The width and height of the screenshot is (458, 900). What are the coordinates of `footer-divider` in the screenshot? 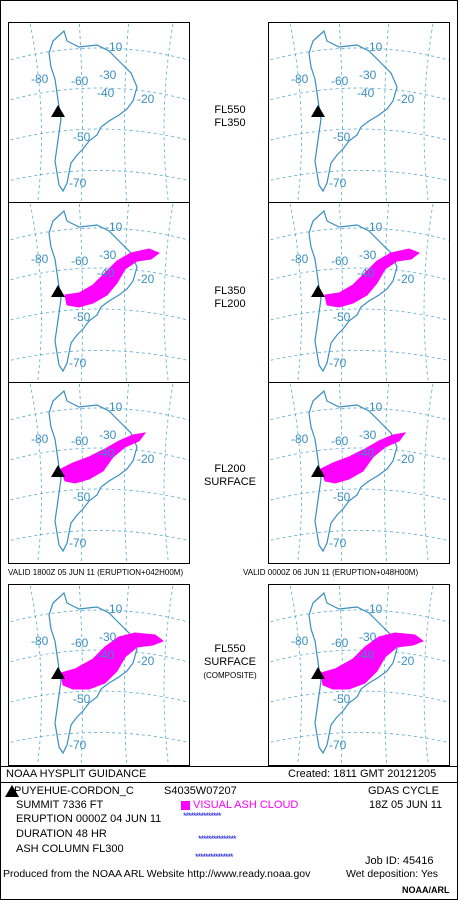 It's located at (229, 766).